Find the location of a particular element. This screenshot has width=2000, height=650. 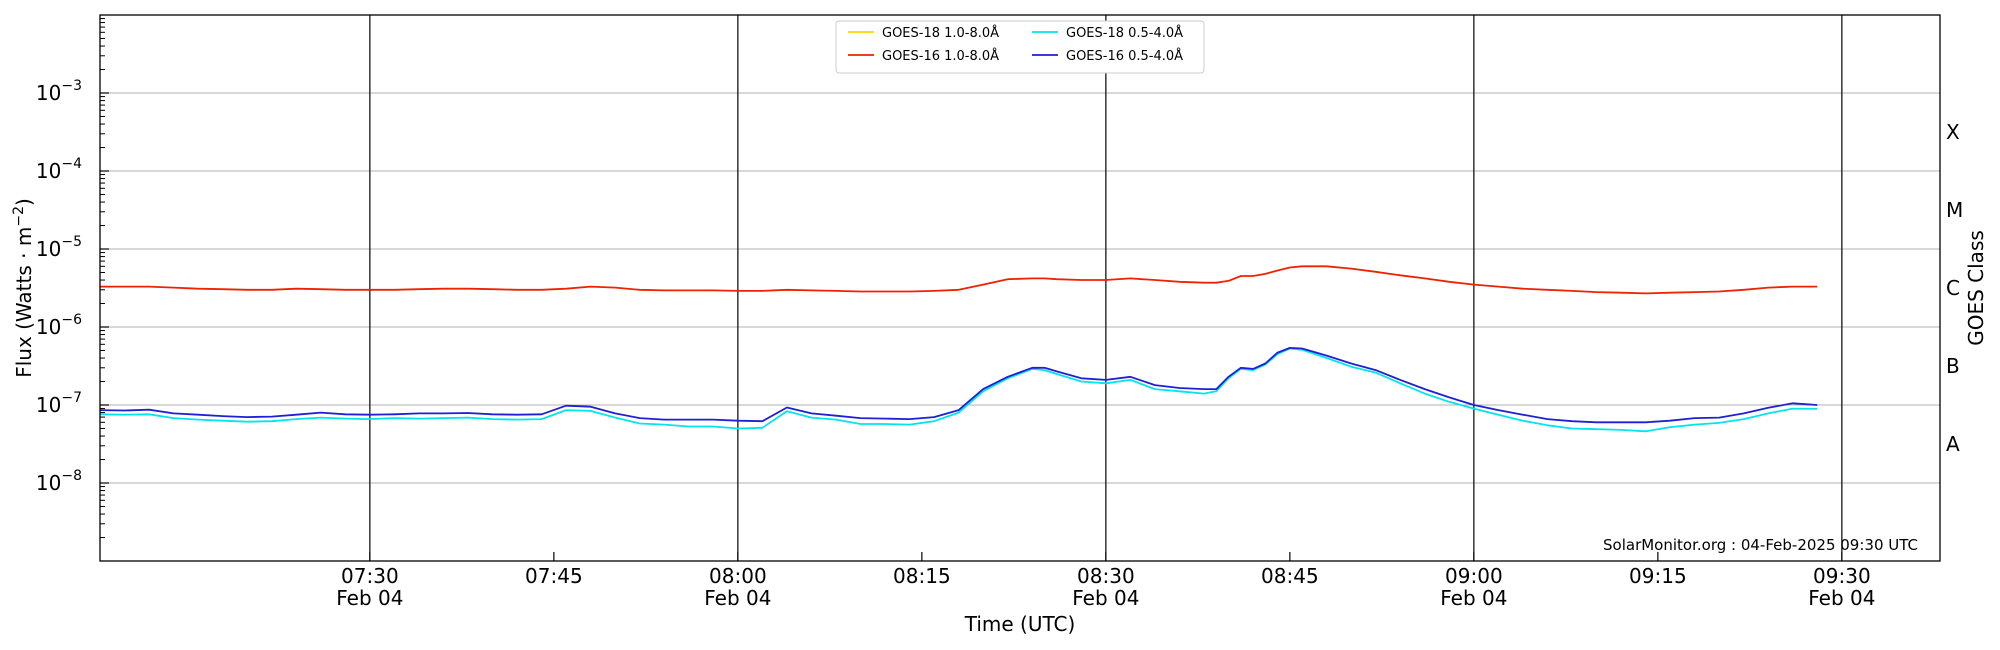

legend-entry: GOES-18 1.0-8.0Å is located at coordinates (940, 33).